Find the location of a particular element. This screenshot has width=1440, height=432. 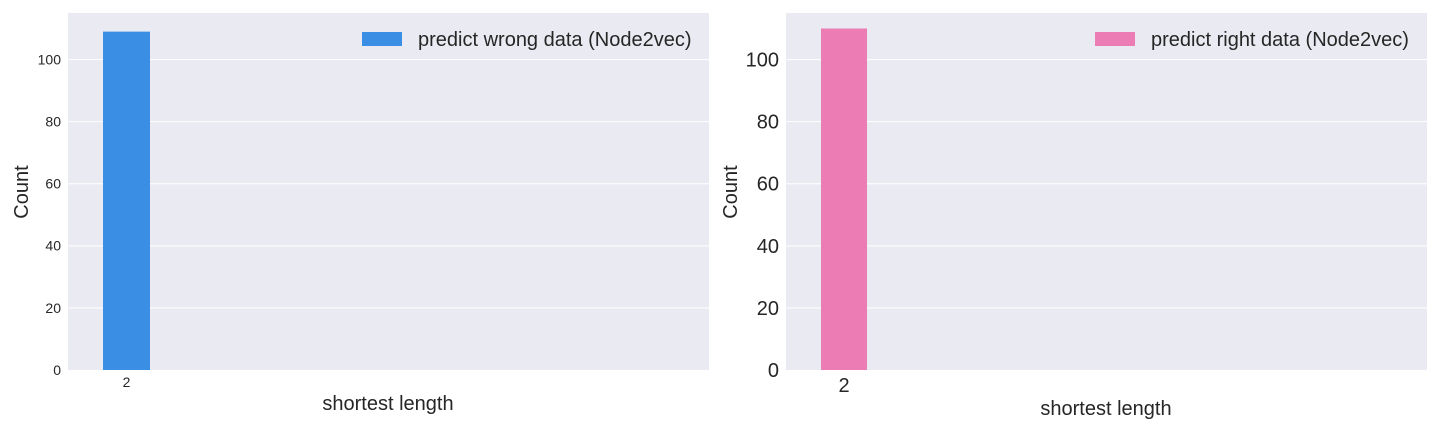

legend: predict wrong data (Node2vec) is located at coordinates (526, 40).